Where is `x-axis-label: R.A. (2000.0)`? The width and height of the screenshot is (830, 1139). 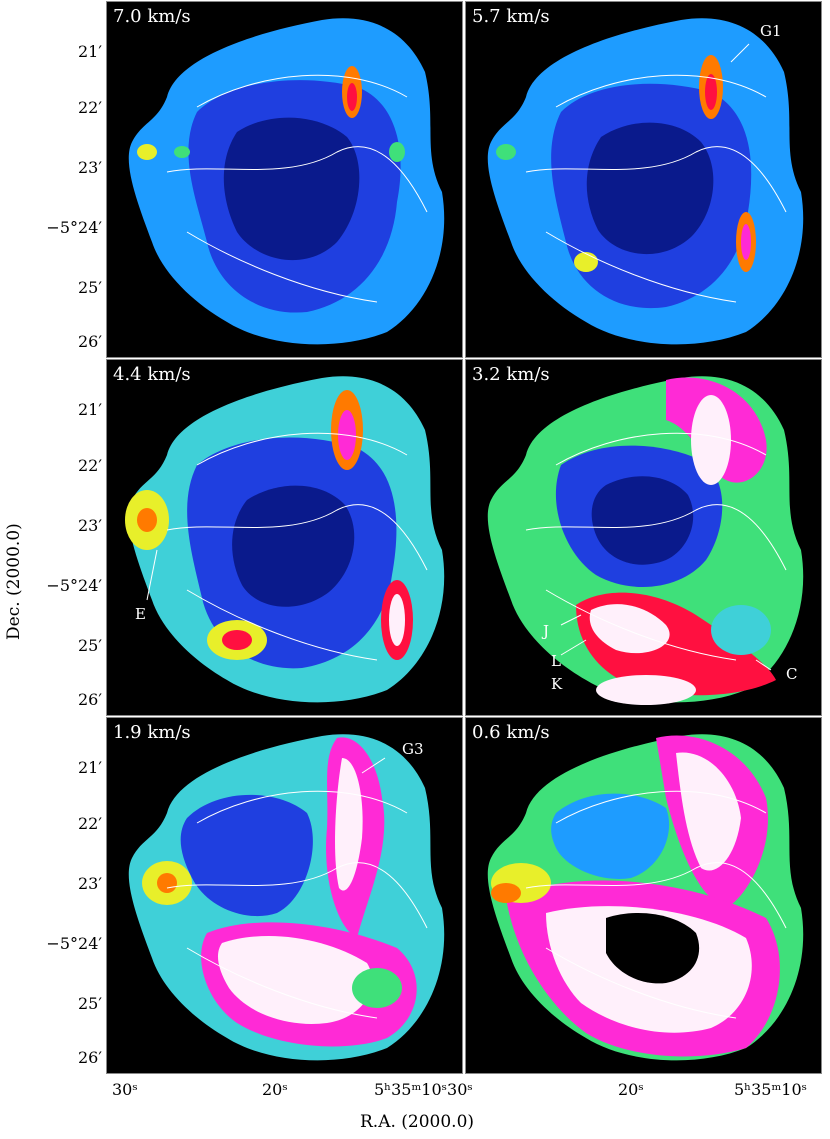 x-axis-label: R.A. (2000.0) is located at coordinates (417, 1122).